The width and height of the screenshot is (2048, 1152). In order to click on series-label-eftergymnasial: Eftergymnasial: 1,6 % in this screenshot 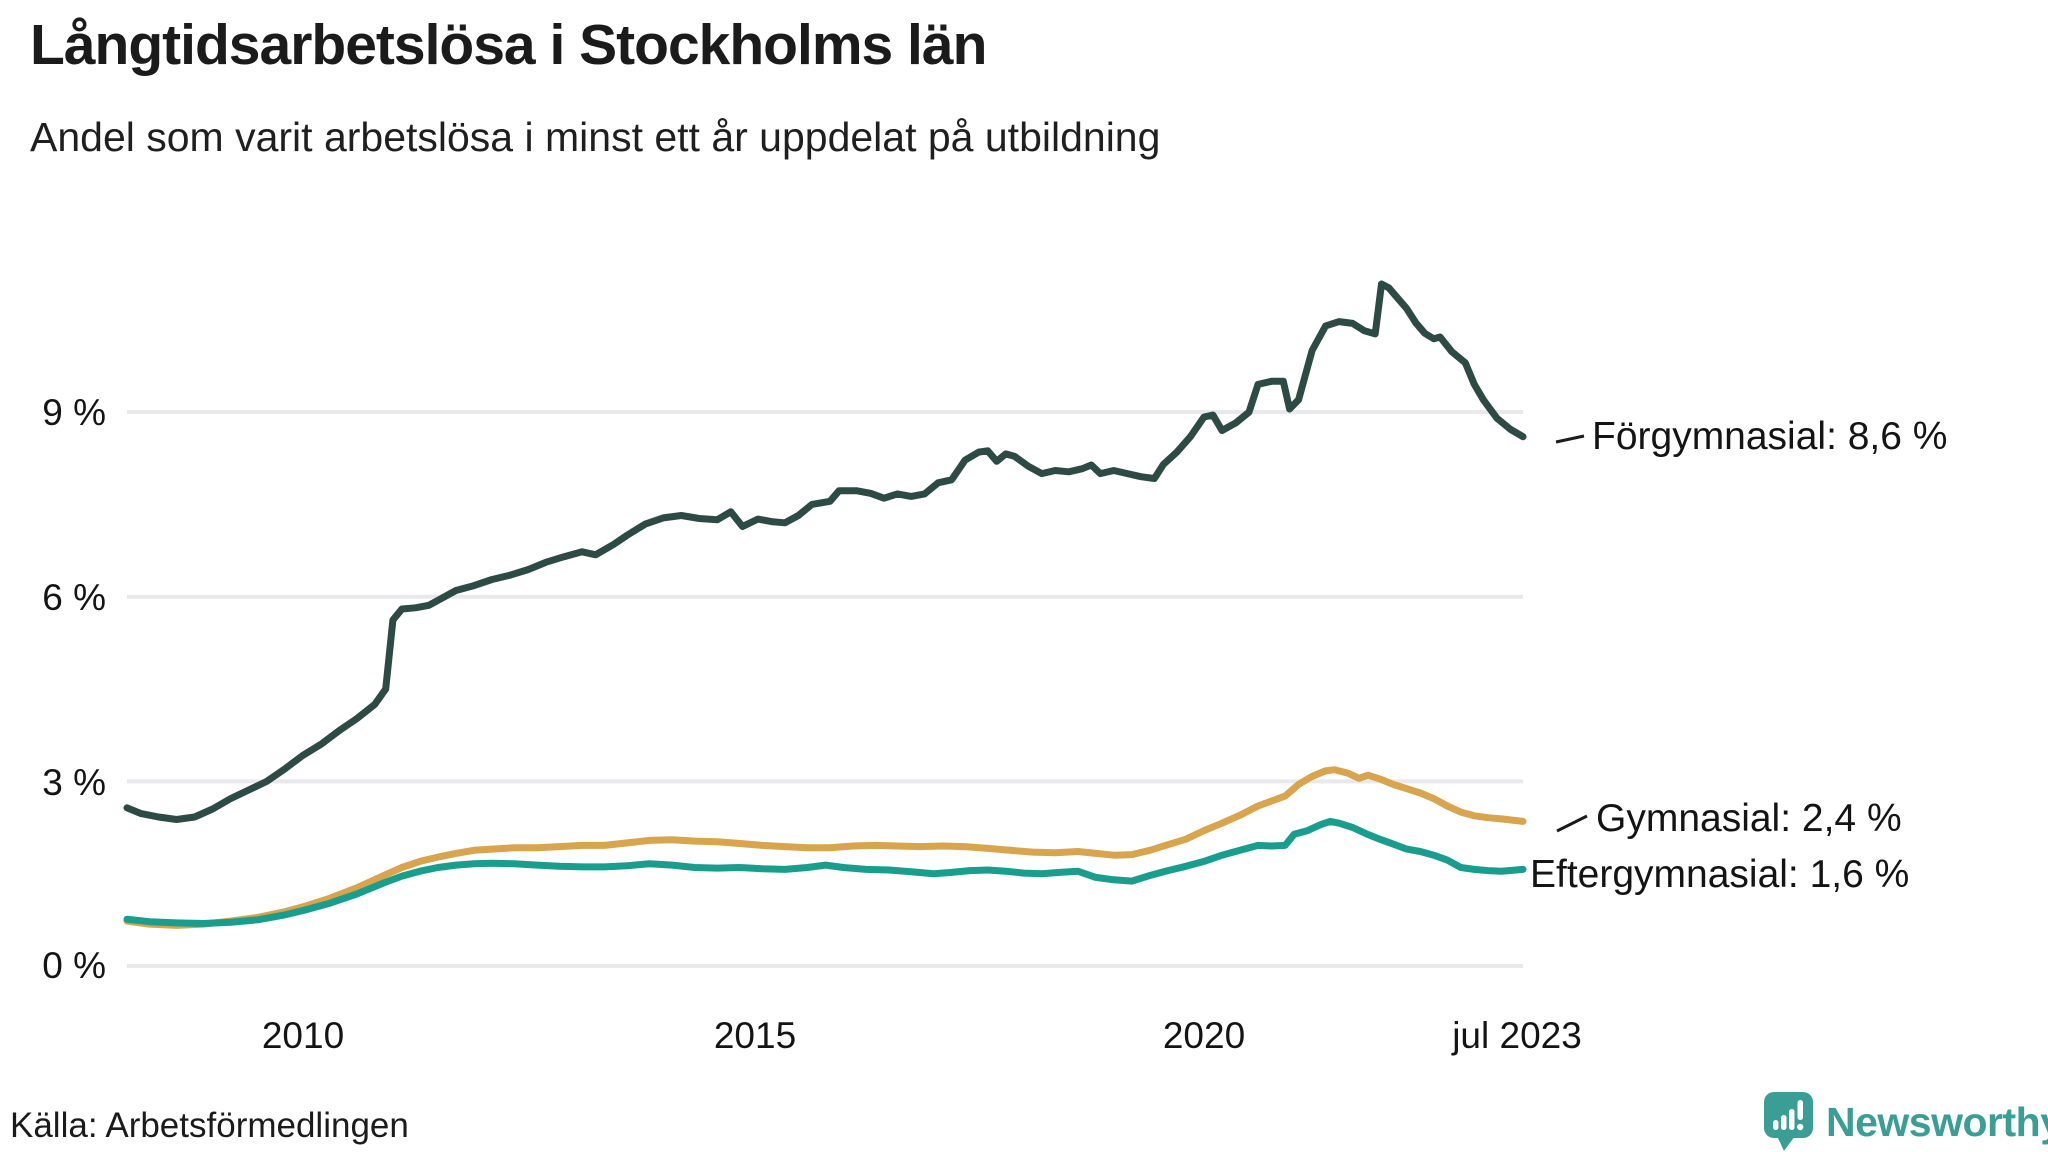, I will do `click(1720, 874)`.